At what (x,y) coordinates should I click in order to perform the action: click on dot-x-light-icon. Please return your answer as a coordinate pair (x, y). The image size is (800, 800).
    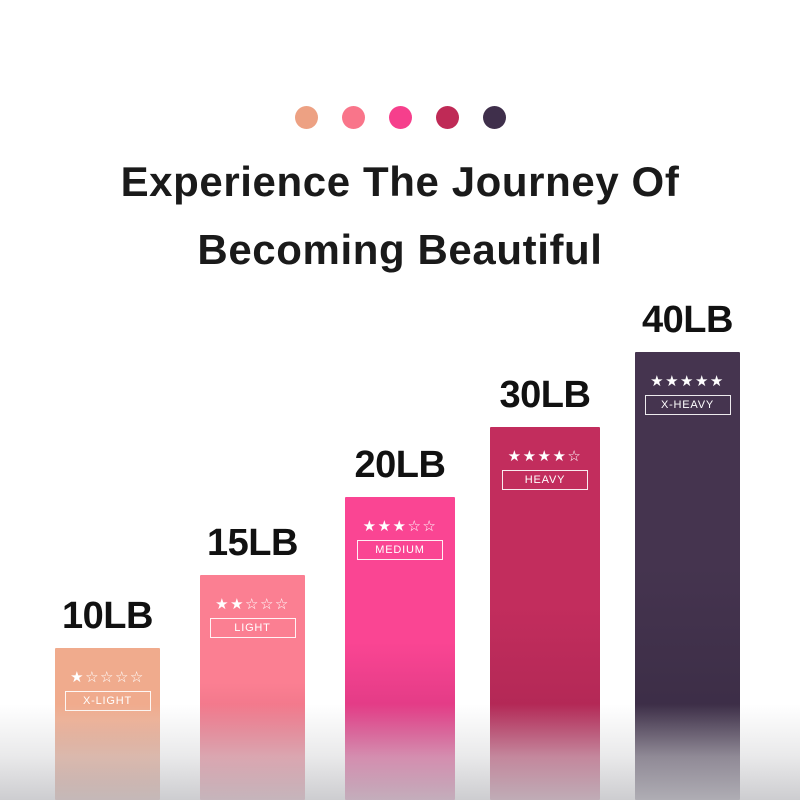
    Looking at the image, I should click on (306, 117).